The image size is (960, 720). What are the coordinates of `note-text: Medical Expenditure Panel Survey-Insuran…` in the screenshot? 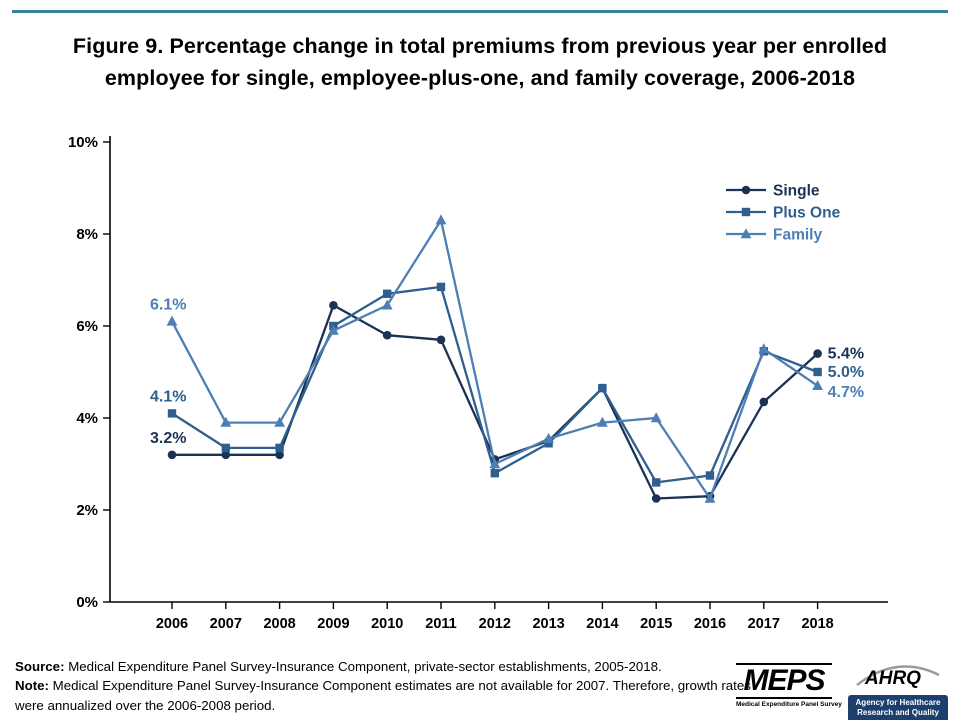 It's located at (383, 695).